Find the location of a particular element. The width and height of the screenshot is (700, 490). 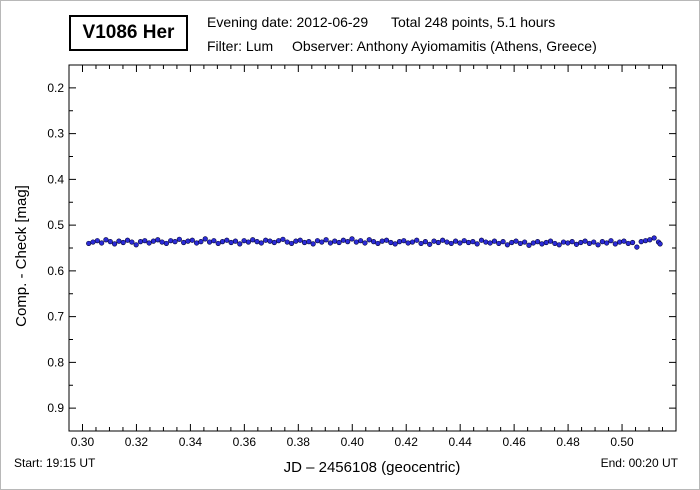

x-tick-label: 0.46 is located at coordinates (514, 442).